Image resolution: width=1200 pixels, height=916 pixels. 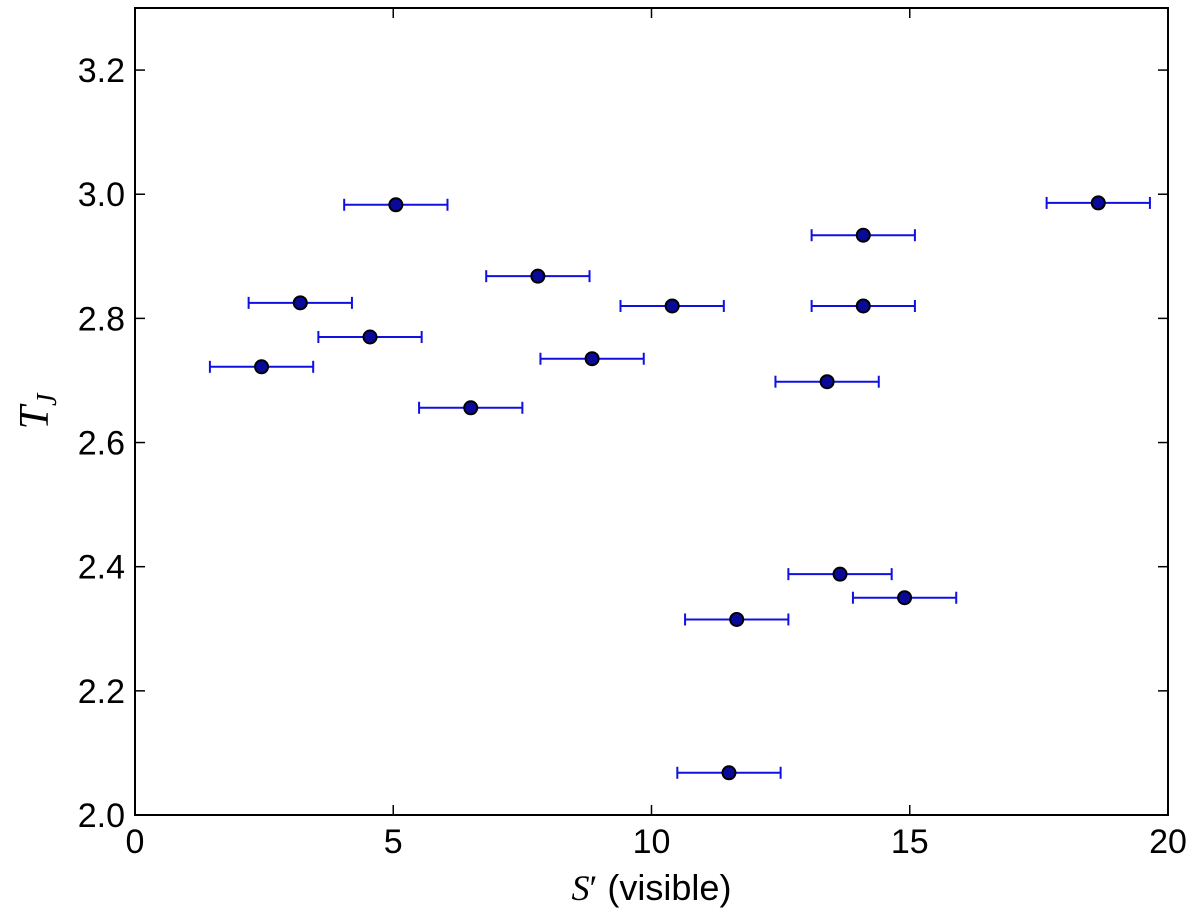 I want to click on x-tick-label: 15, so click(x=910, y=842).